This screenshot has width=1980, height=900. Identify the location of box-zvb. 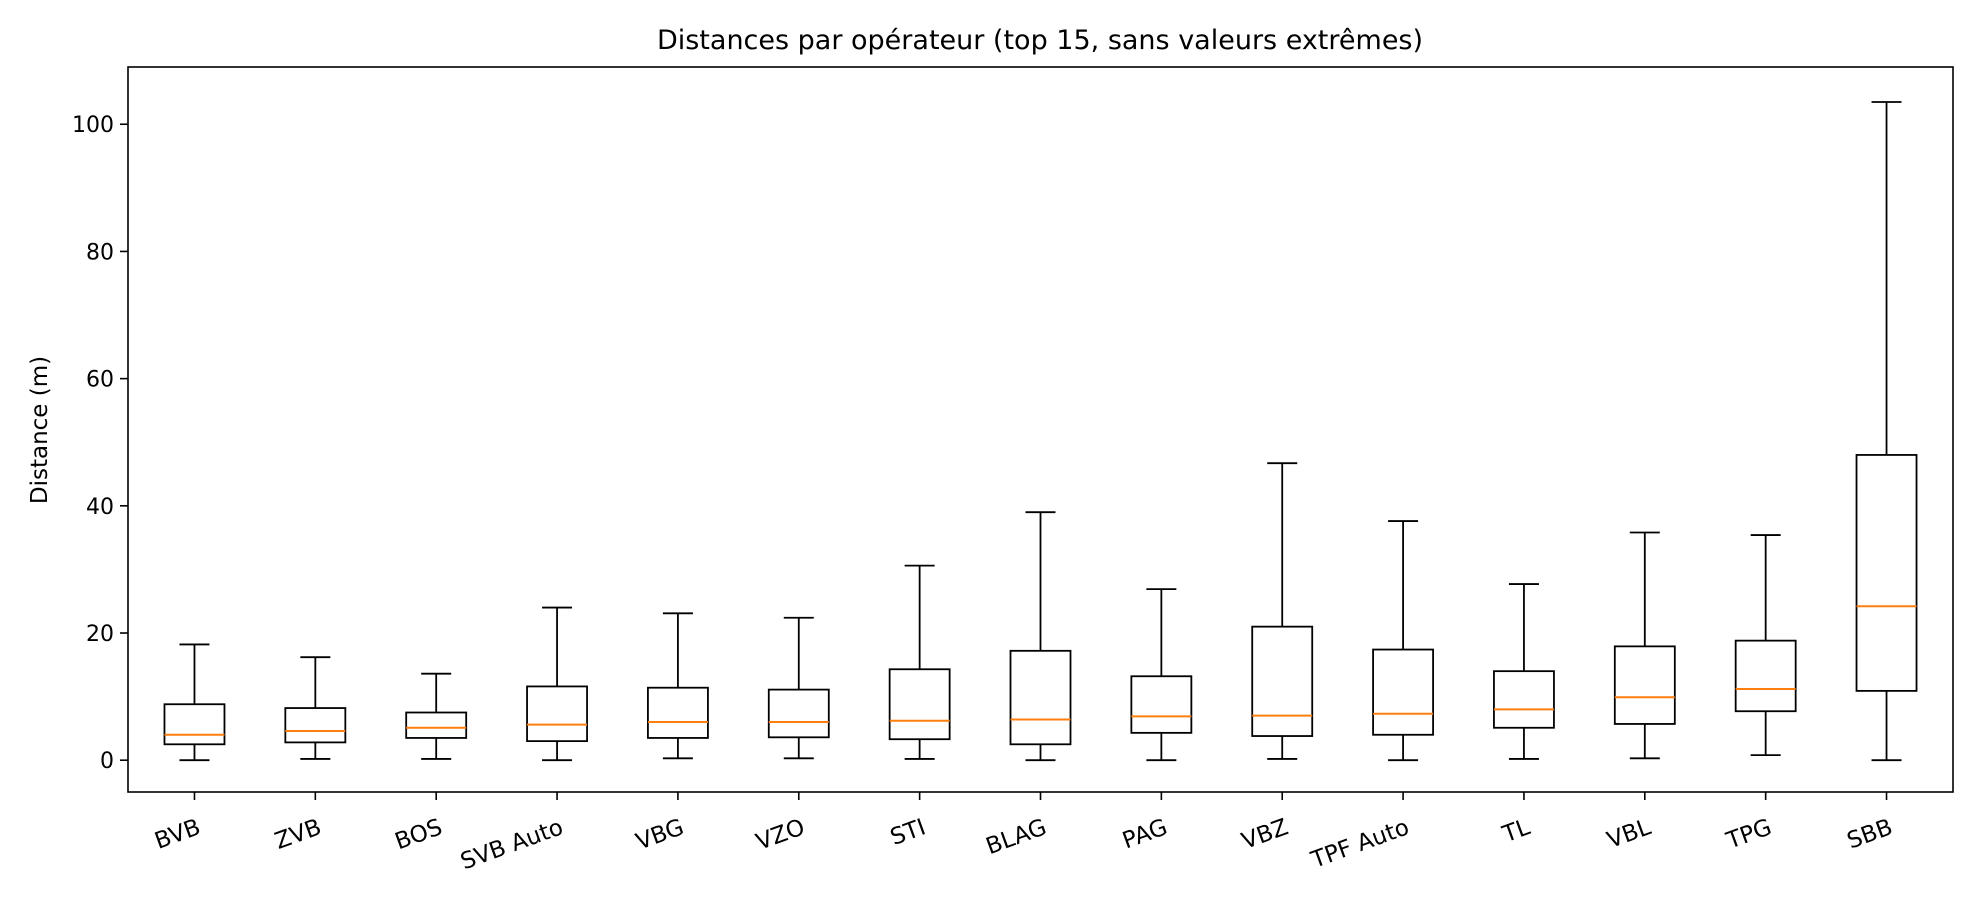
(315, 708).